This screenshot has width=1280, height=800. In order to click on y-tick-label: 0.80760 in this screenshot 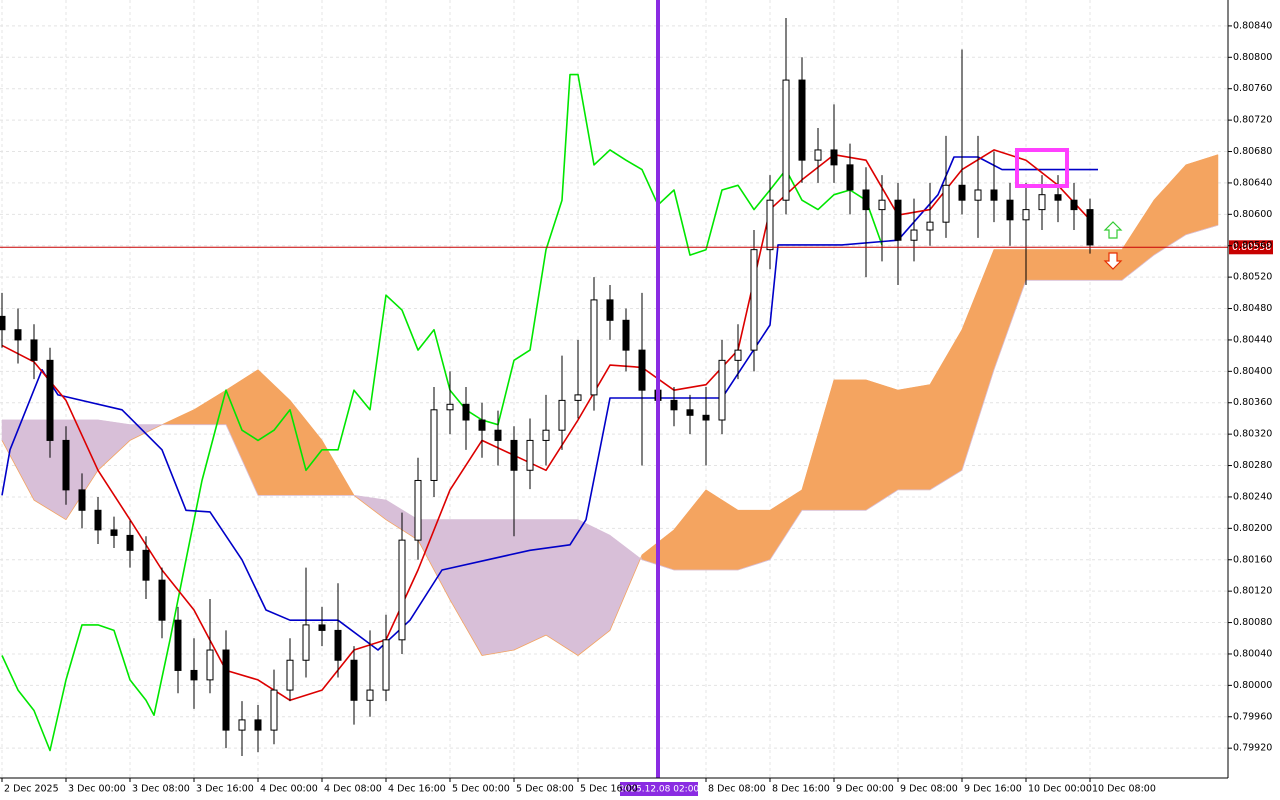, I will do `click(1252, 88)`.